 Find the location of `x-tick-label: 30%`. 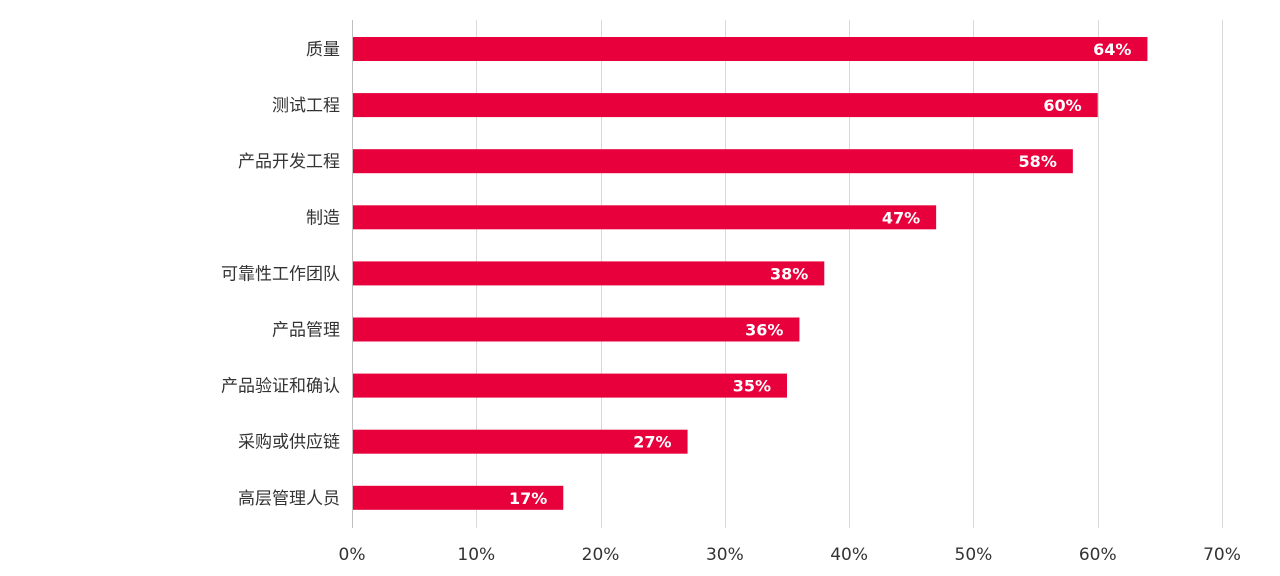

x-tick-label: 30% is located at coordinates (725, 555).